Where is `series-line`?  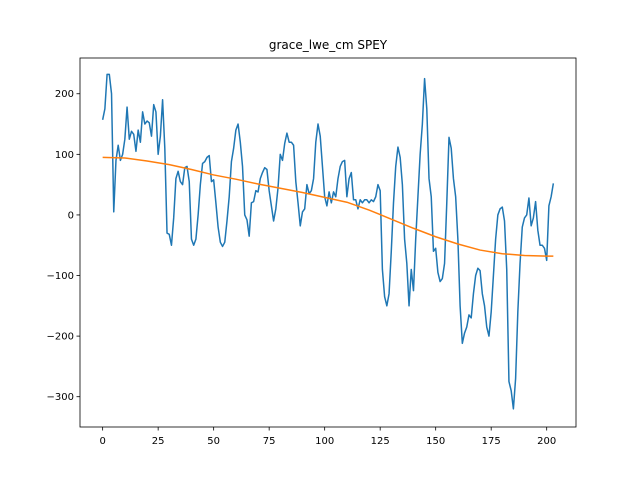
series-line is located at coordinates (328, 206).